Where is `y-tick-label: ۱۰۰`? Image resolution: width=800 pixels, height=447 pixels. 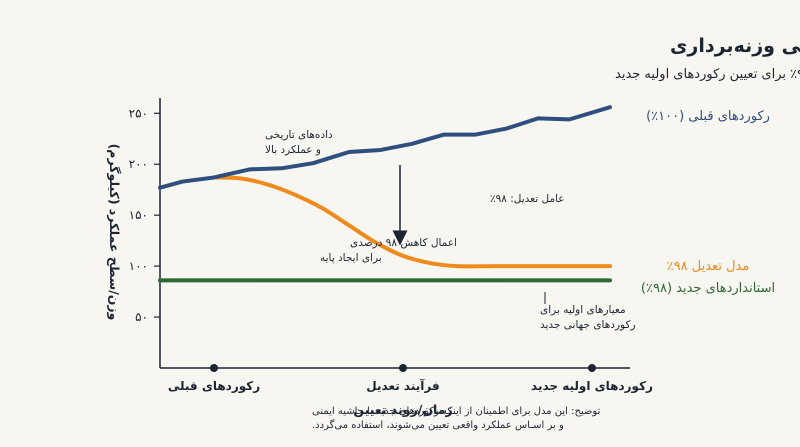 y-tick-label: ۱۰۰ is located at coordinates (138, 266).